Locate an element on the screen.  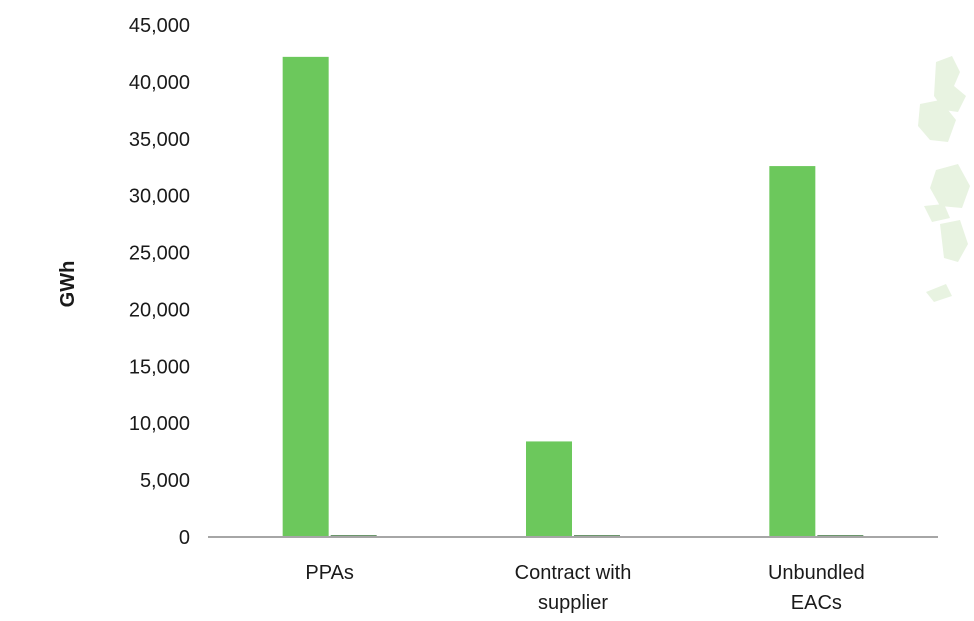
y-tick-label: 45,000 is located at coordinates (159, 26).